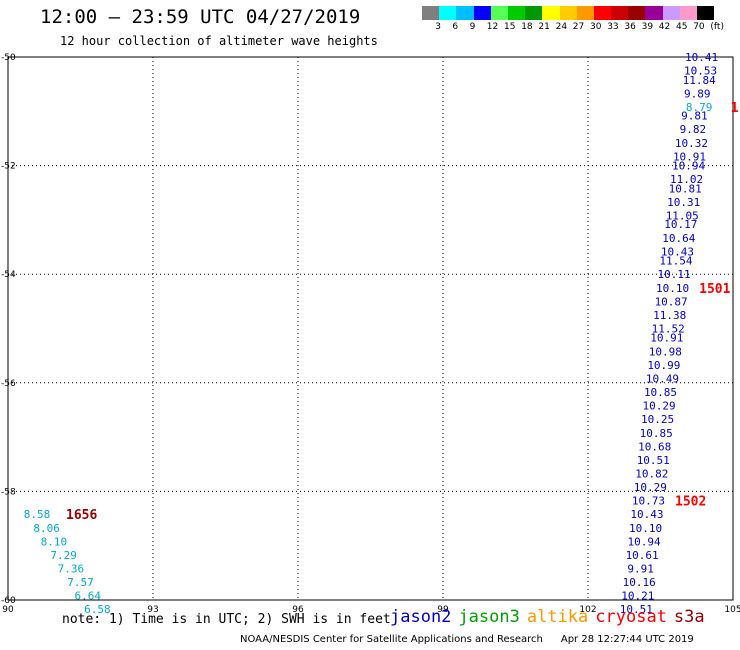 The image size is (740, 650). What do you see at coordinates (443, 610) in the screenshot?
I see `x-tick-label: 99` at bounding box center [443, 610].